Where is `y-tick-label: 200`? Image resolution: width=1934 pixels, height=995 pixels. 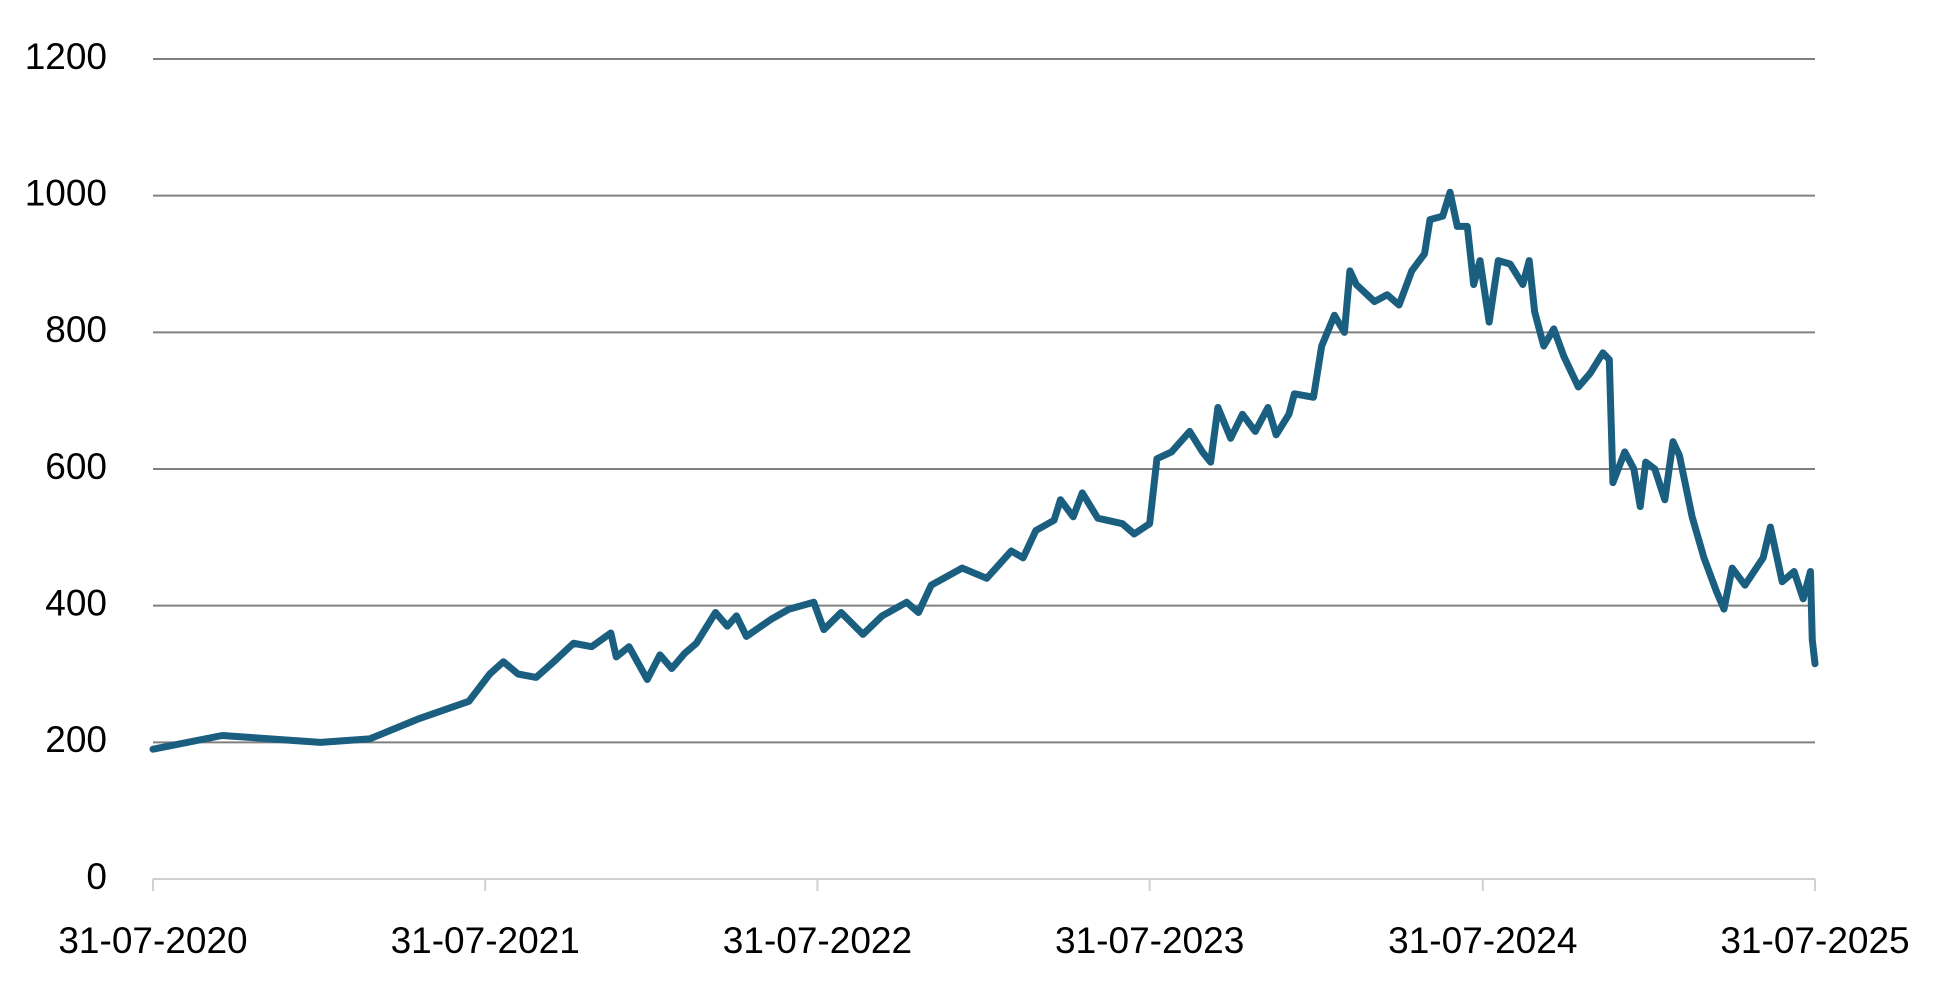
y-tick-label: 200 is located at coordinates (76, 739).